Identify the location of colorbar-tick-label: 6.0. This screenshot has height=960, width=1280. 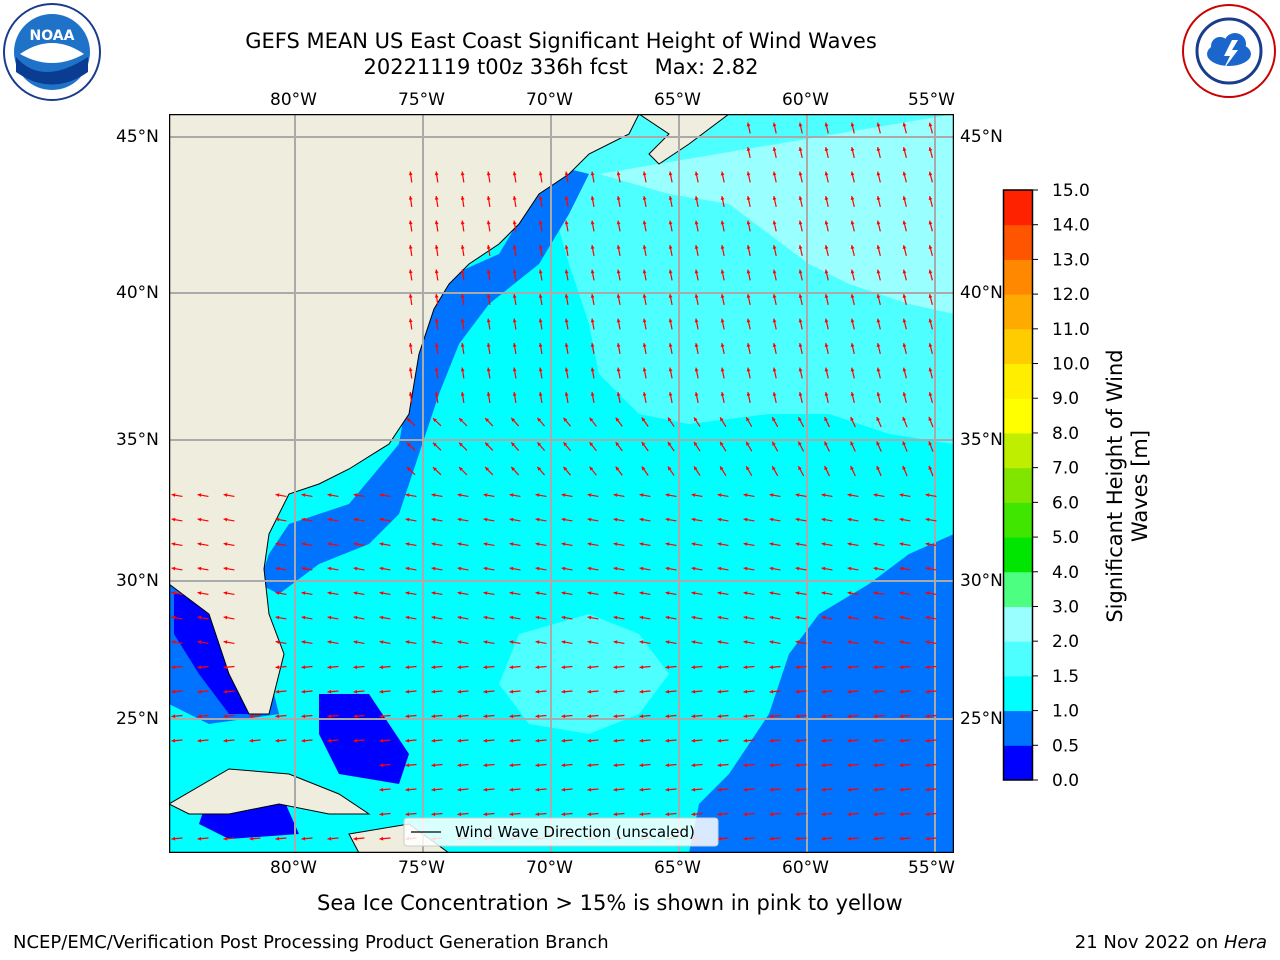
(1065, 503).